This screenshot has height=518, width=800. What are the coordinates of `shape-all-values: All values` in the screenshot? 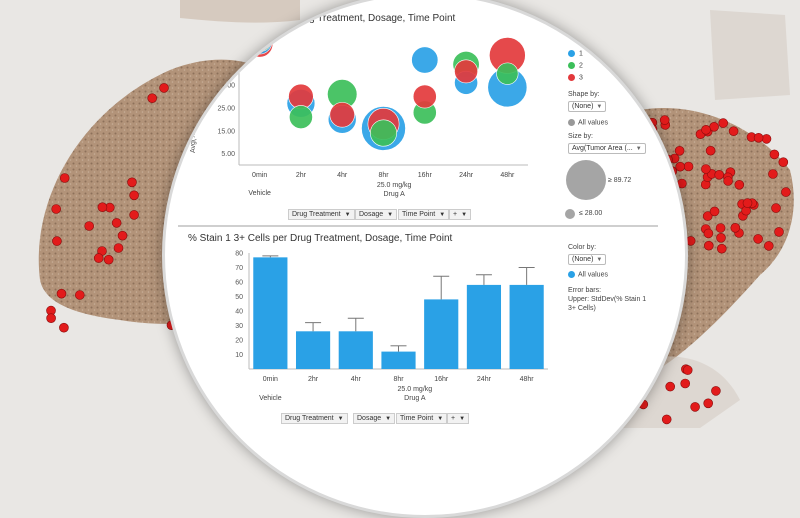 It's located at (588, 122).